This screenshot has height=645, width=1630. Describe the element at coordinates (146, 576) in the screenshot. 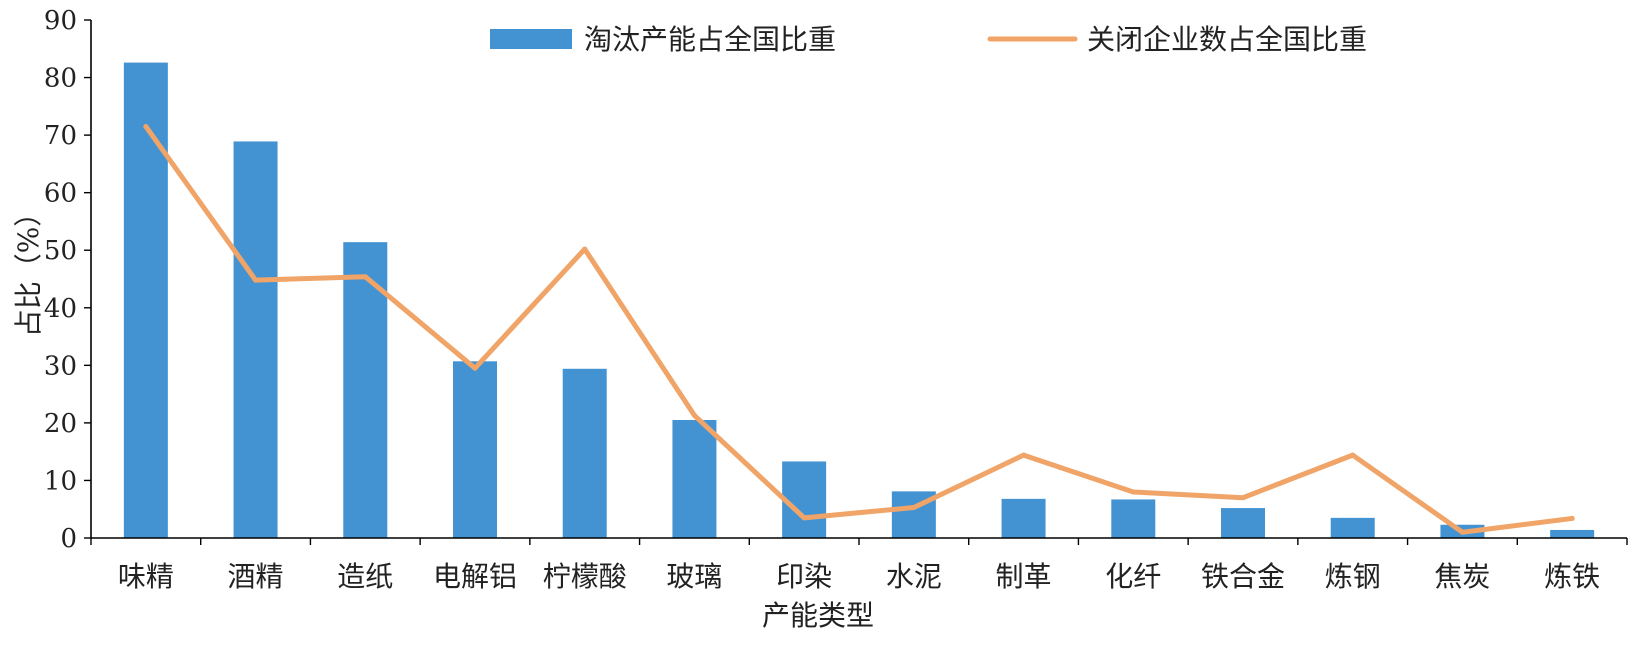

I see `x-category-label-1: 味精` at that location.